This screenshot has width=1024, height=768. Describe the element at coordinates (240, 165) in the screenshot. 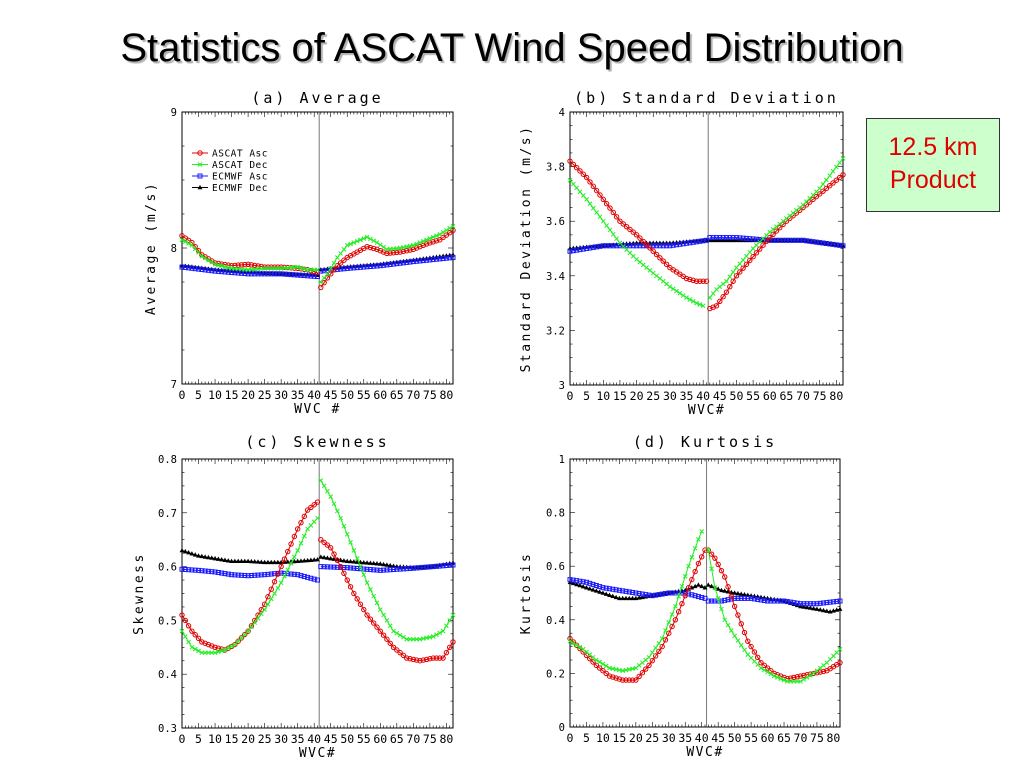

I see `legend-label: ASCAT Dec` at that location.